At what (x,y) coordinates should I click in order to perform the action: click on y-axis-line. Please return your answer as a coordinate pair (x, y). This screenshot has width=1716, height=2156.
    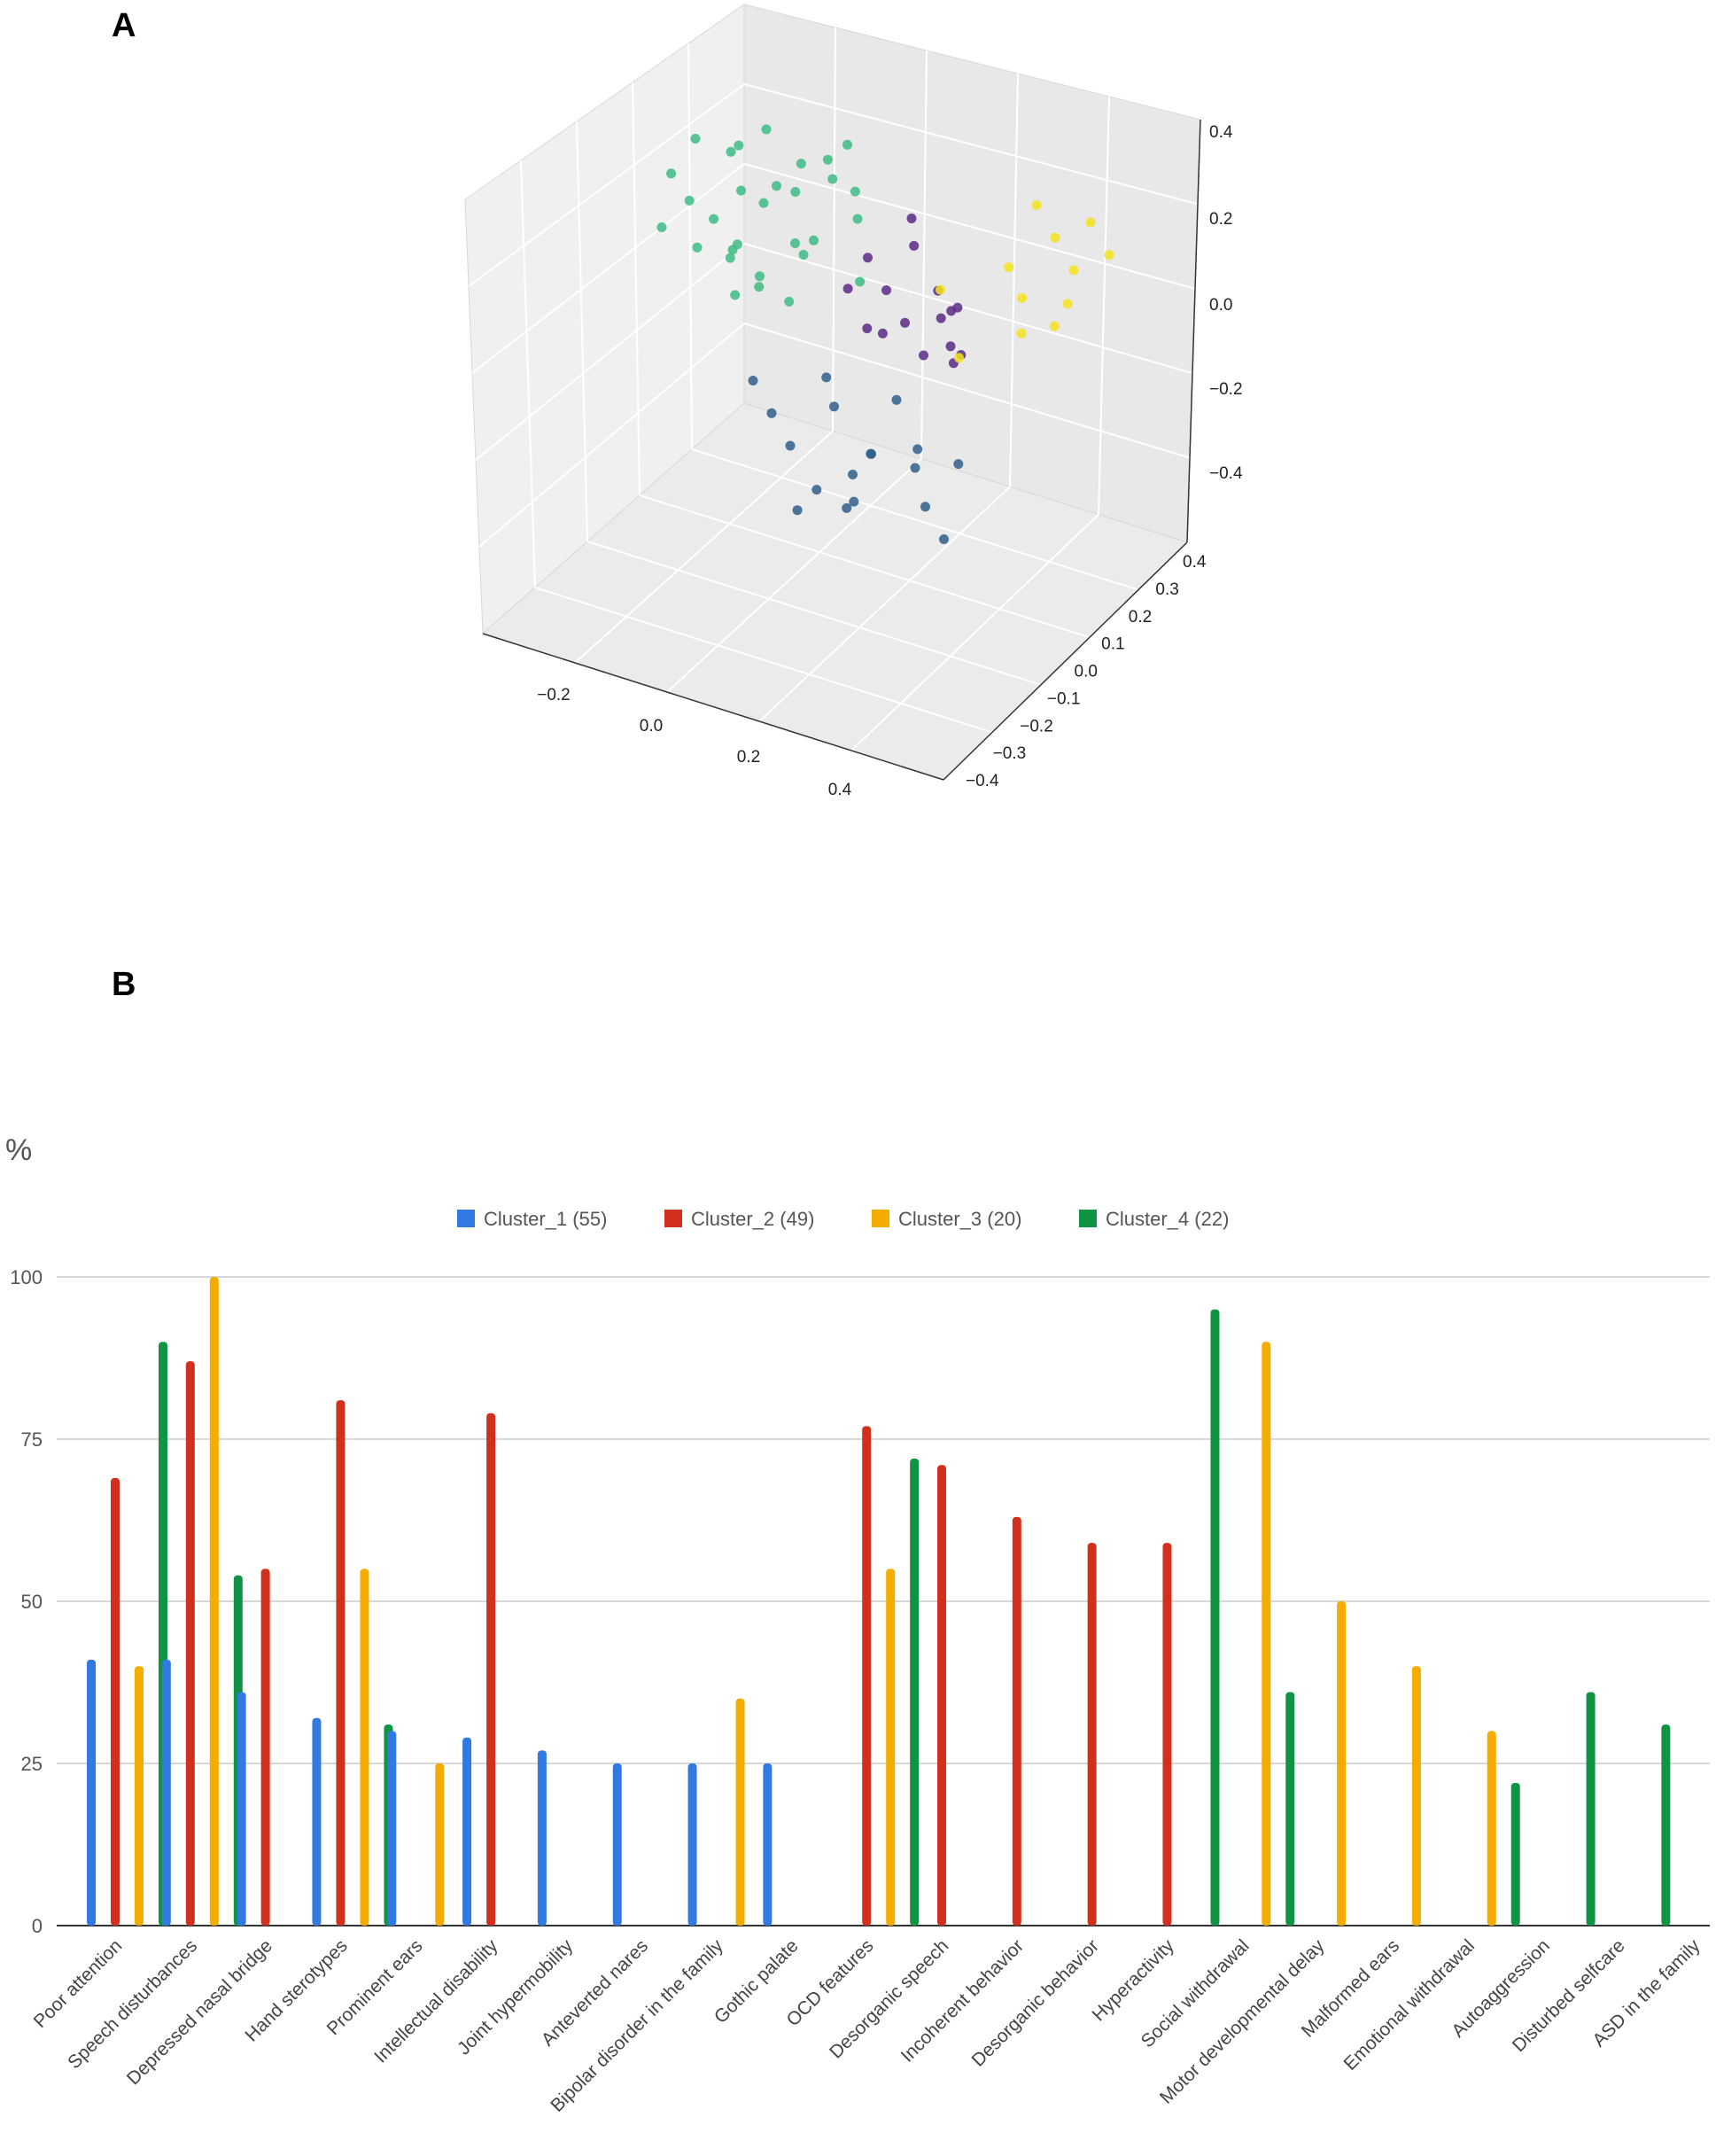
    Looking at the image, I should click on (1066, 661).